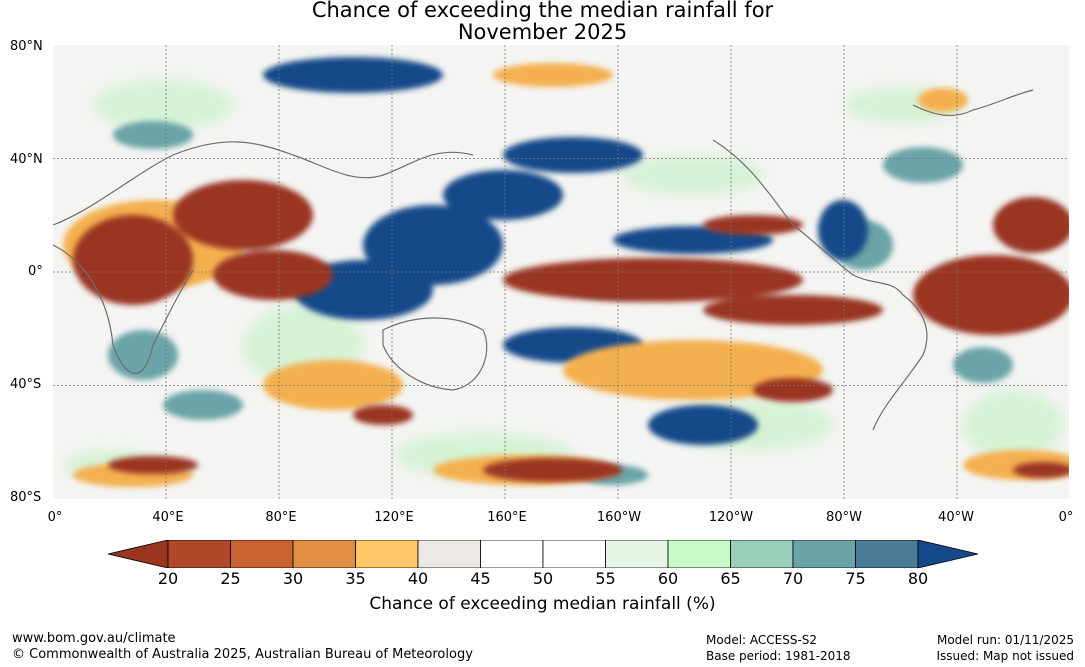 The width and height of the screenshot is (1085, 667). What do you see at coordinates (394, 517) in the screenshot?
I see `lon-label-120e: 120°E` at bounding box center [394, 517].